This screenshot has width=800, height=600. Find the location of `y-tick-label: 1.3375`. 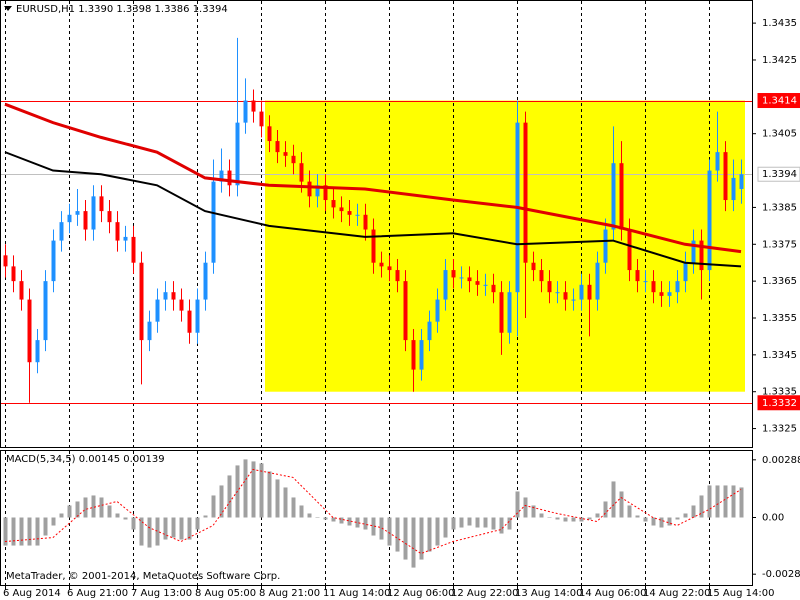

y-tick-label: 1.3375 is located at coordinates (779, 244).